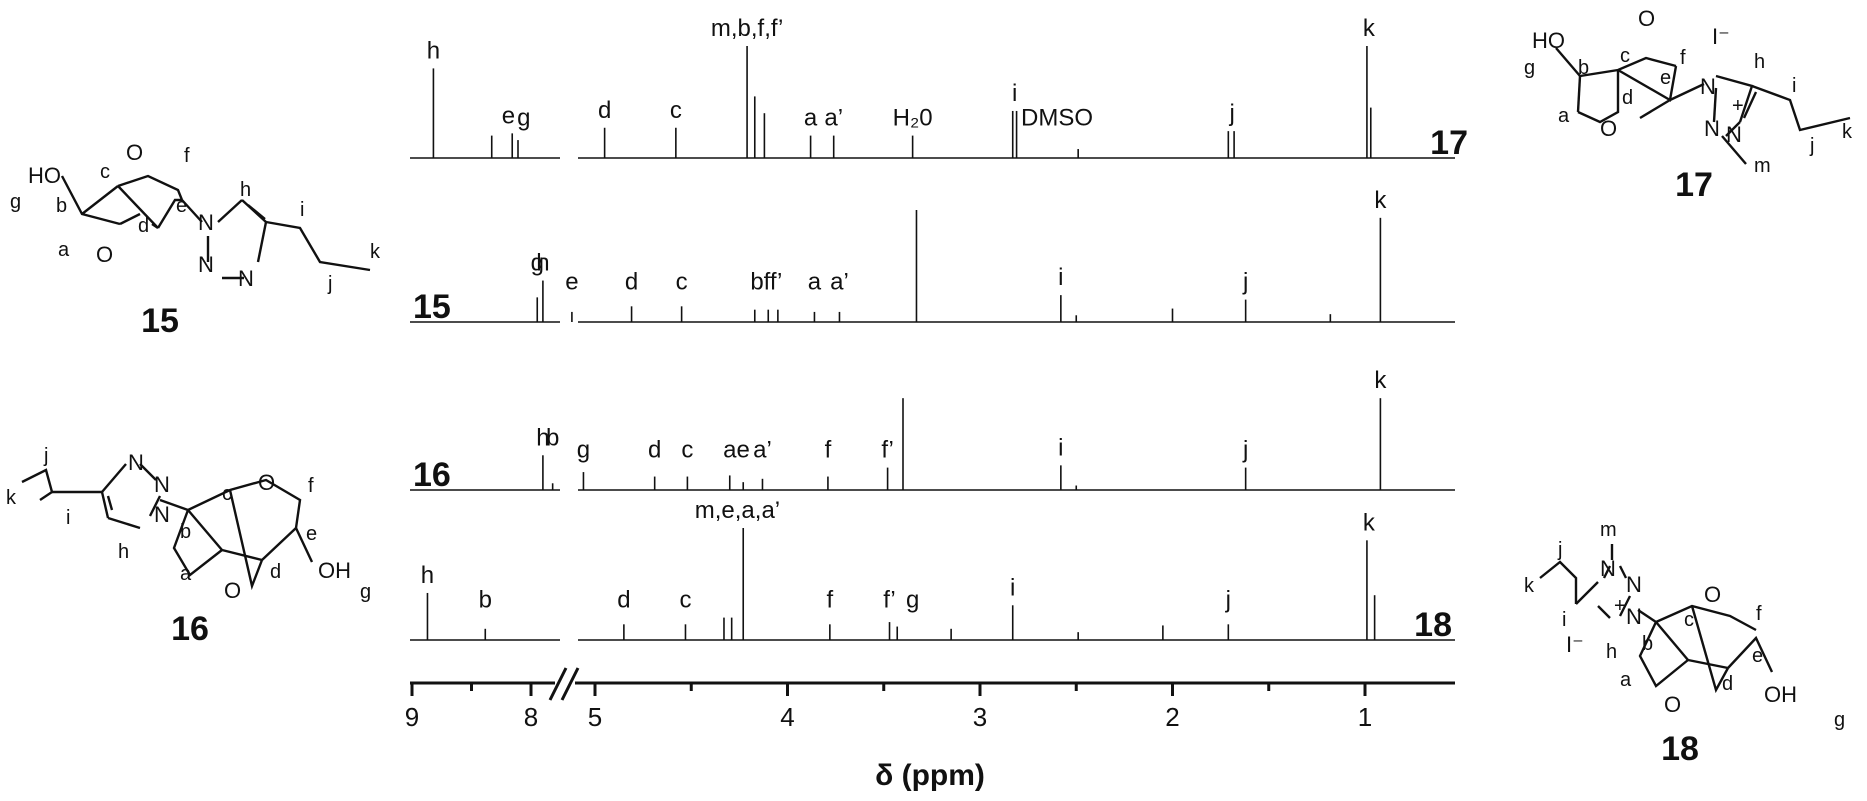  What do you see at coordinates (523, 118) in the screenshot?
I see `peak-label: g` at bounding box center [523, 118].